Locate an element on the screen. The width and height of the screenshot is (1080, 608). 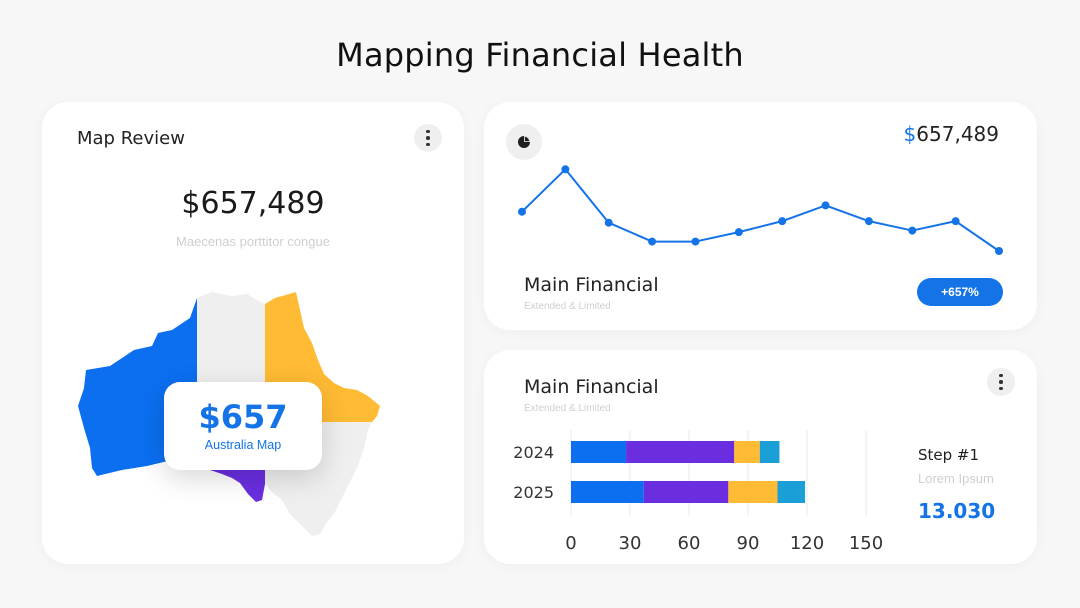
x-tick-label: 150 is located at coordinates (866, 543).